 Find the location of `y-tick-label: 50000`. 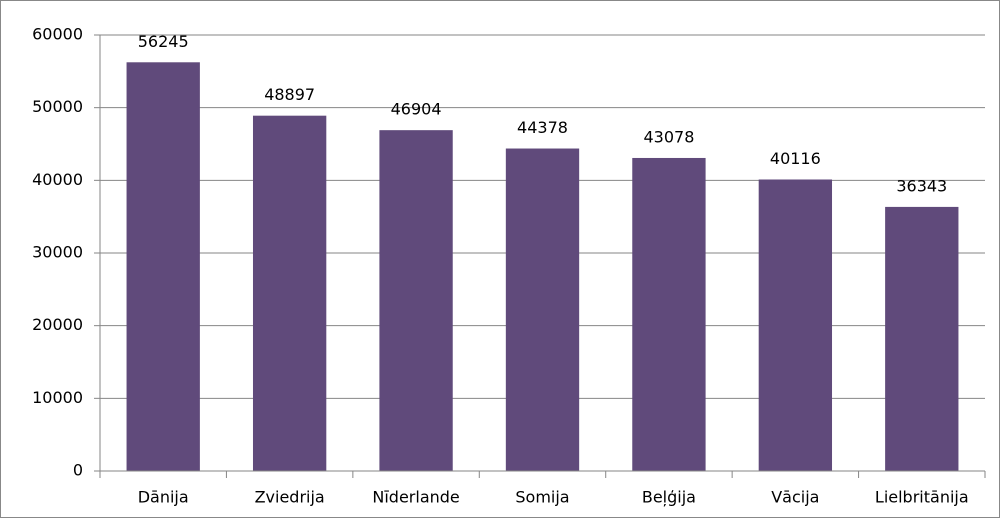

y-tick-label: 50000 is located at coordinates (57, 106).